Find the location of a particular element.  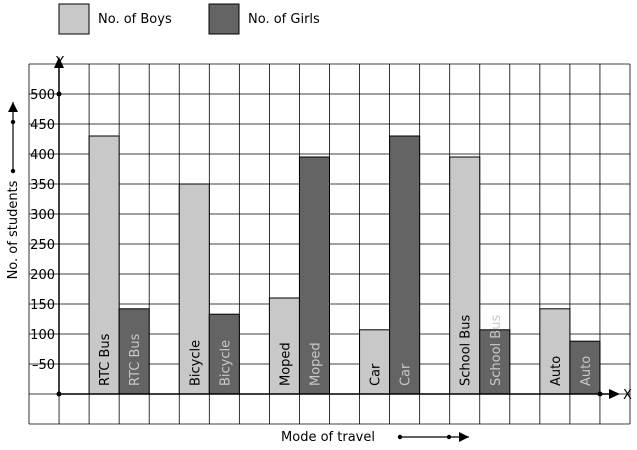

bar-girls-car is located at coordinates (405, 265).